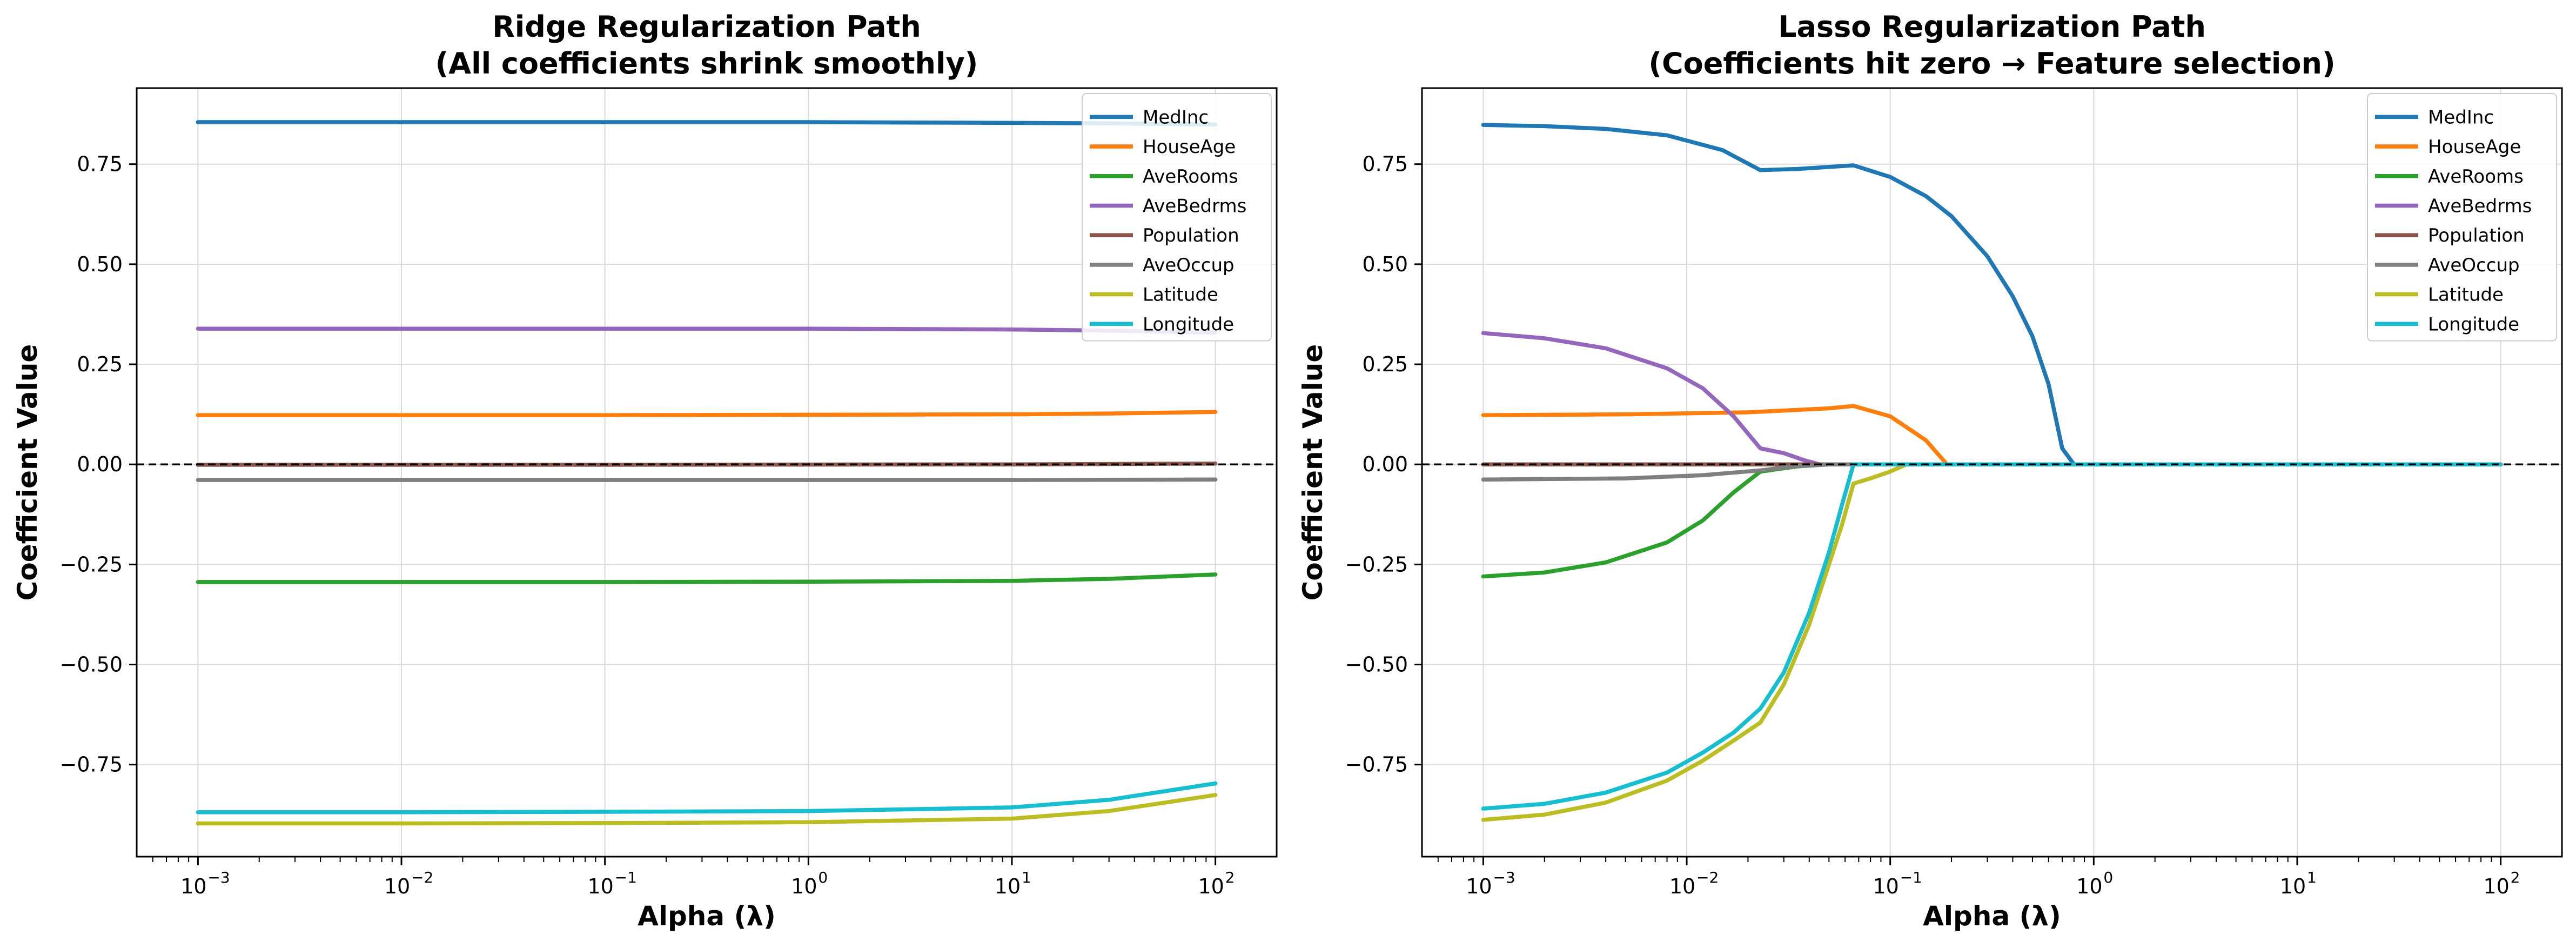 The image size is (2576, 948). What do you see at coordinates (707, 27) in the screenshot?
I see `chart-title: Ridge Regularization Path` at bounding box center [707, 27].